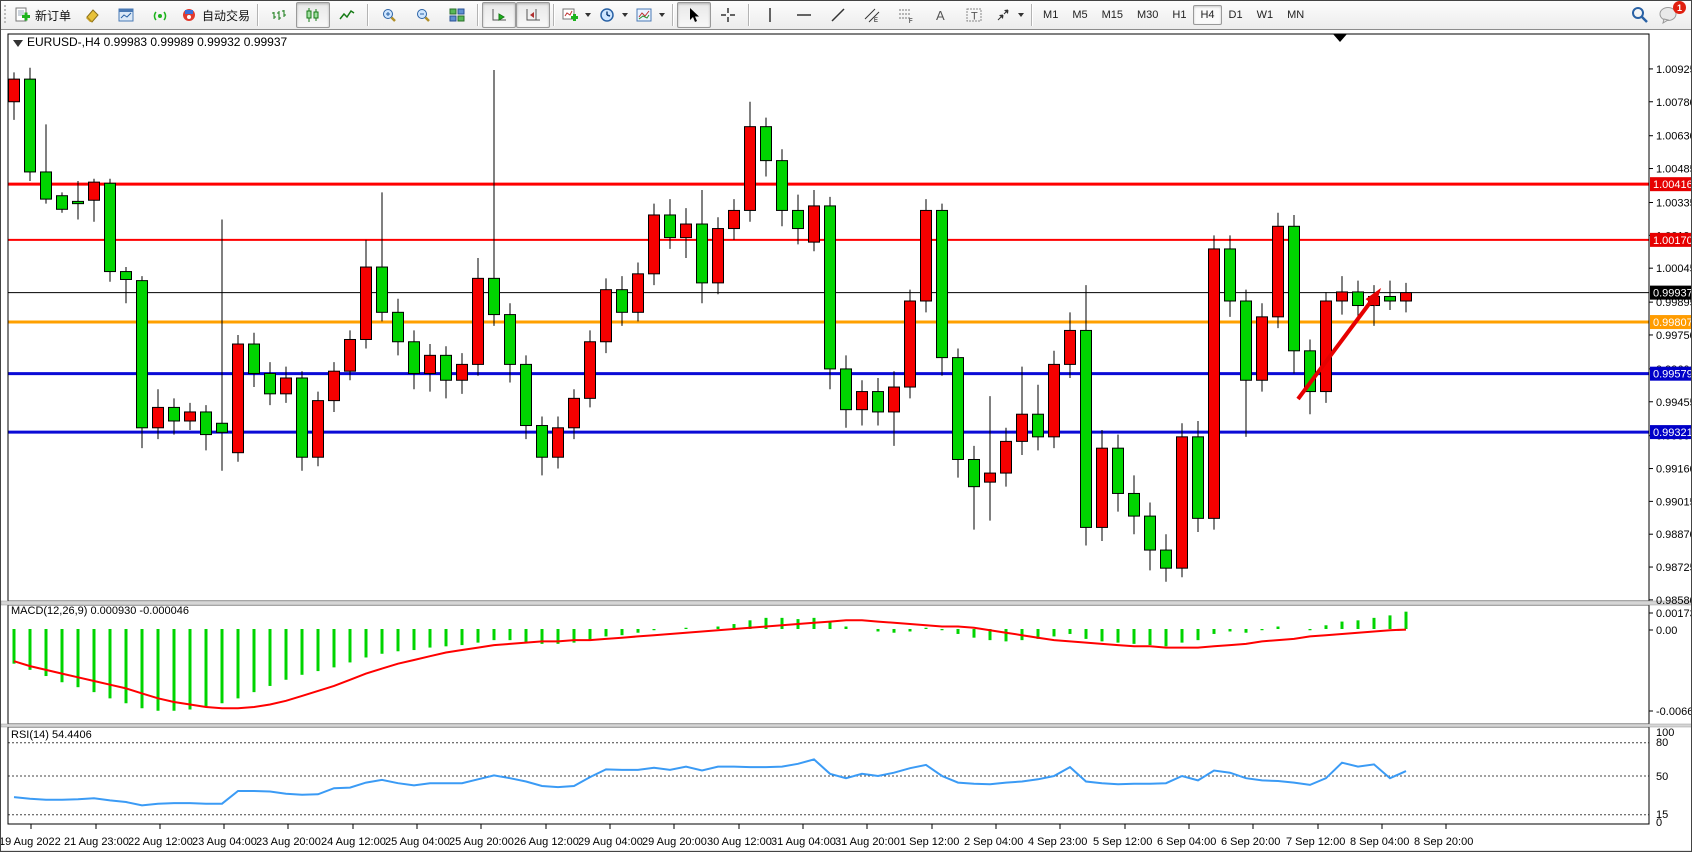  Describe the element at coordinates (1672, 185) in the screenshot. I see `price-flag-label: 1.00416` at that location.